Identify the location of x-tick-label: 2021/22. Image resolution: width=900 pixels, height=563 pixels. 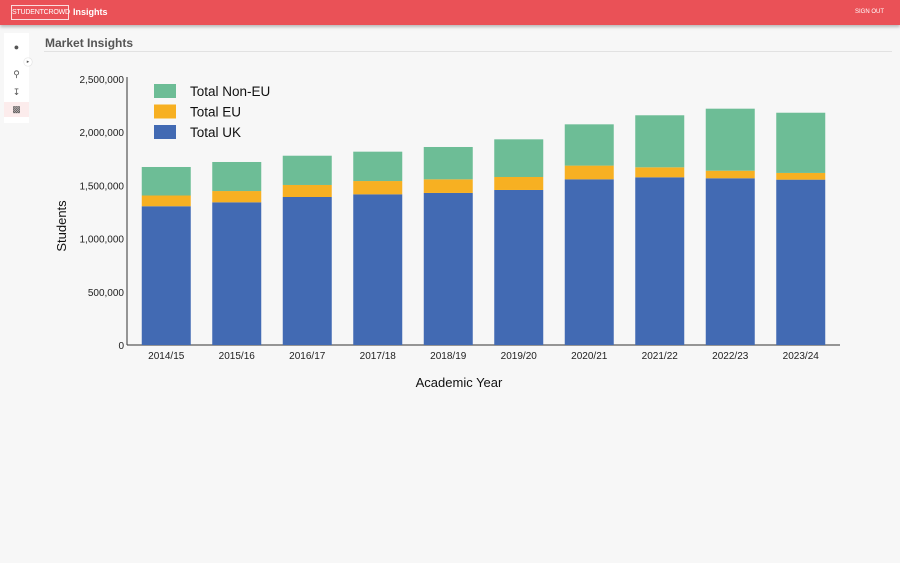
(660, 356).